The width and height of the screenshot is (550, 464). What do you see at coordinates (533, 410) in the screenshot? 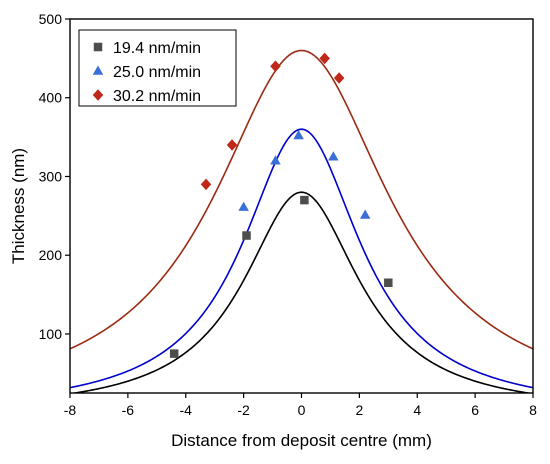
I see `x-tick-label: 8` at bounding box center [533, 410].